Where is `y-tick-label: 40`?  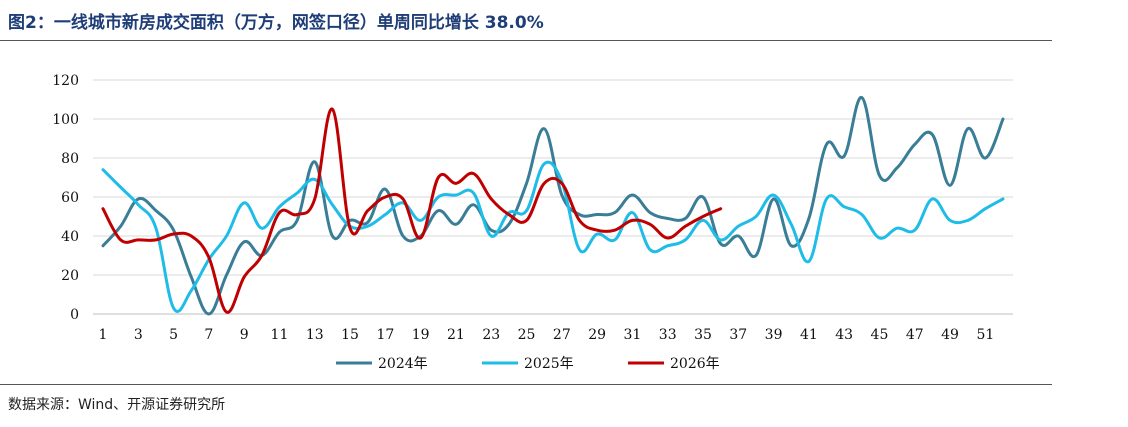
y-tick-label: 40 is located at coordinates (70, 237).